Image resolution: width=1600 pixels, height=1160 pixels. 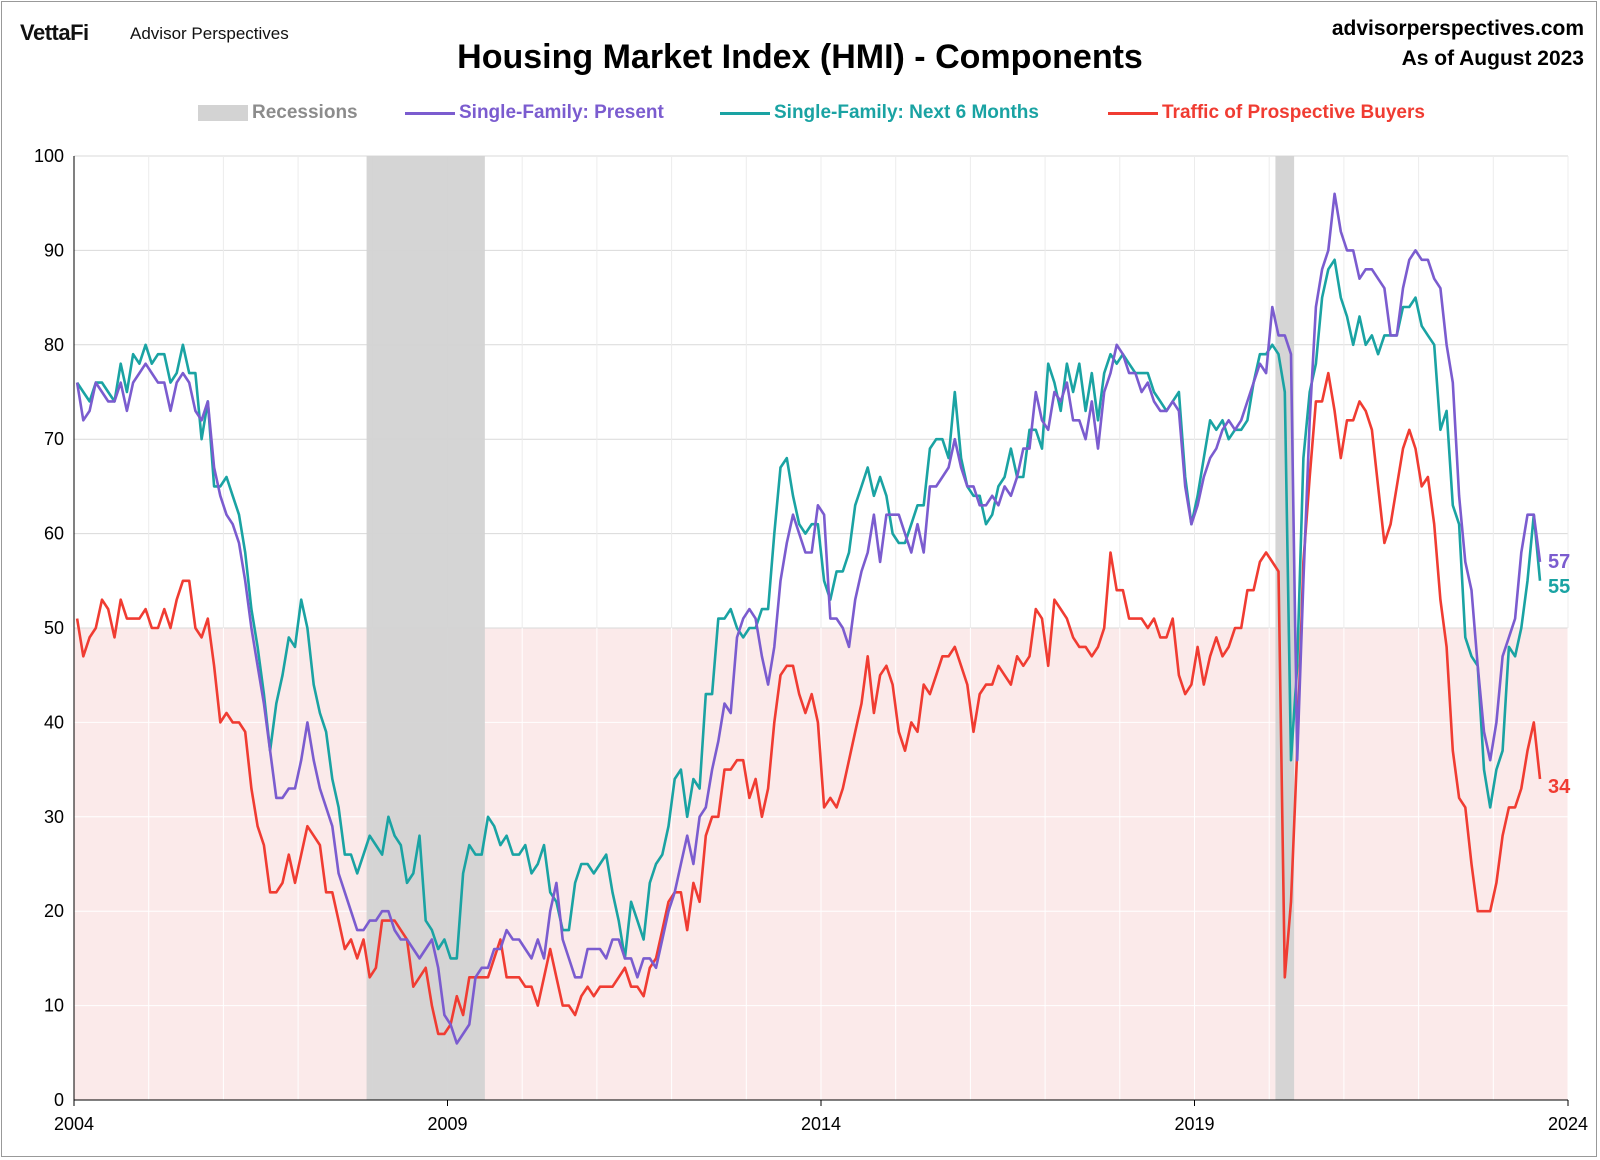 I want to click on vettafi-logo: VettaFi, so click(x=54, y=32).